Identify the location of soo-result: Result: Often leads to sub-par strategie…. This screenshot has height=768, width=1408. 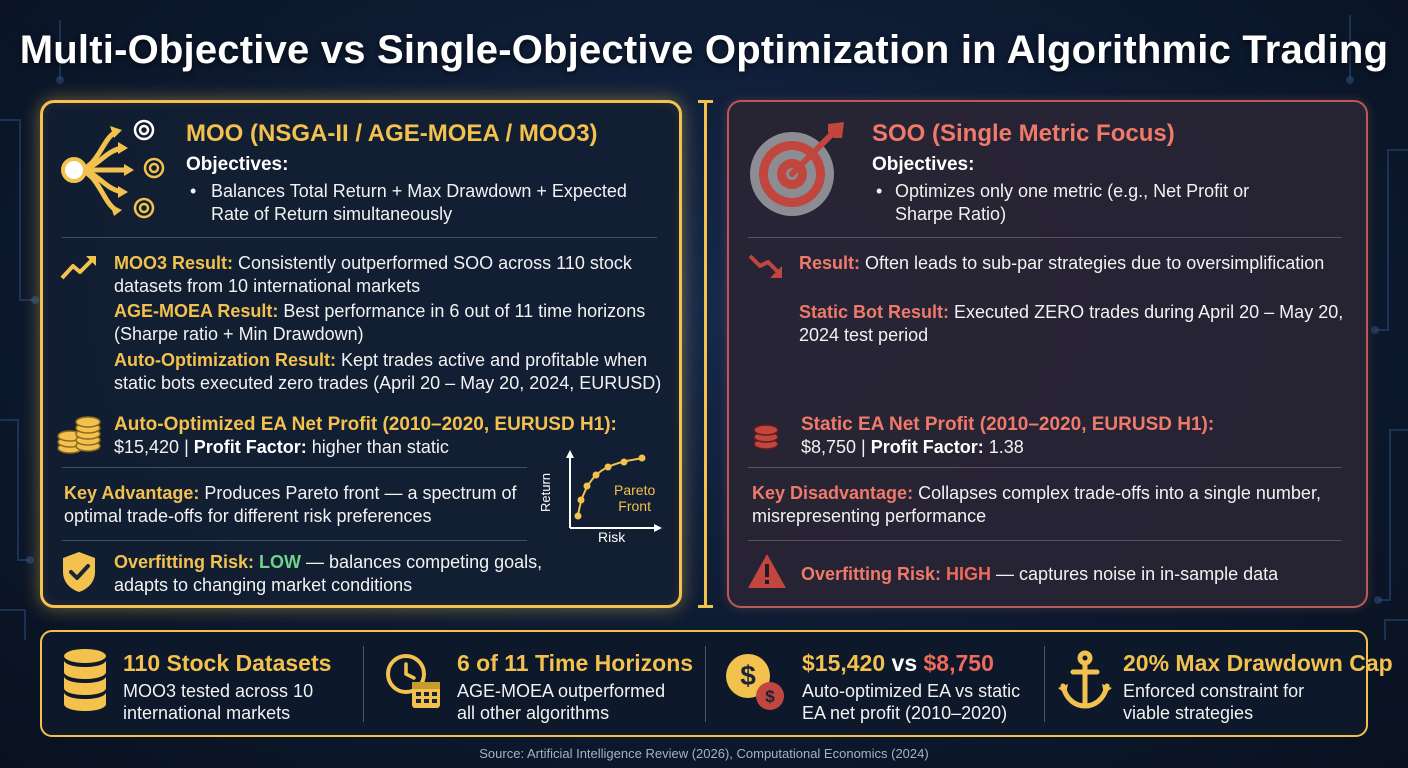
(1062, 263).